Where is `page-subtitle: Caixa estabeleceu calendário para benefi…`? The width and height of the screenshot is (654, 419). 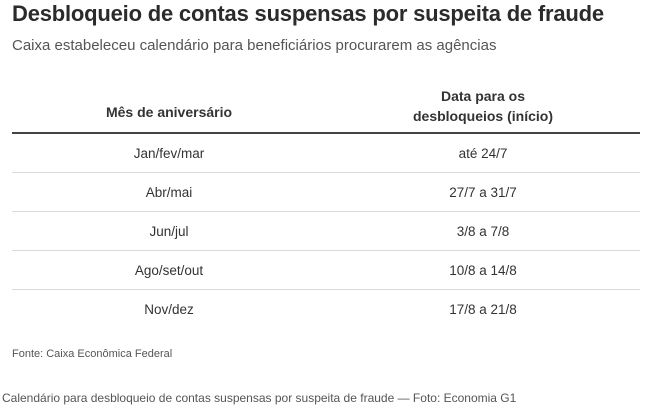
page-subtitle: Caixa estabeleceu calendário para benefi… is located at coordinates (254, 45).